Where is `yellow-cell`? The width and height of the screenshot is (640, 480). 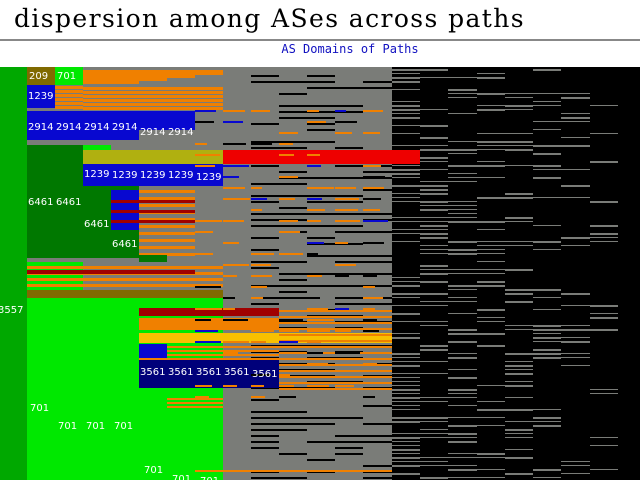
yellow-cell is located at coordinates (153, 338).